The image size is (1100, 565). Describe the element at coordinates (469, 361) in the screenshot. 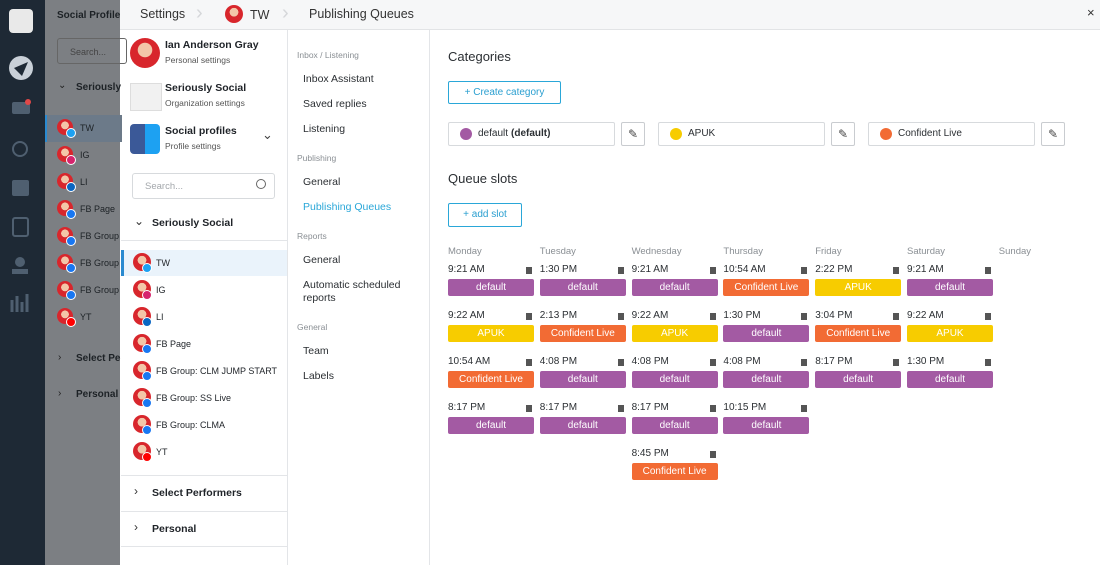

I see `slot-time: 10:54 AM` at that location.